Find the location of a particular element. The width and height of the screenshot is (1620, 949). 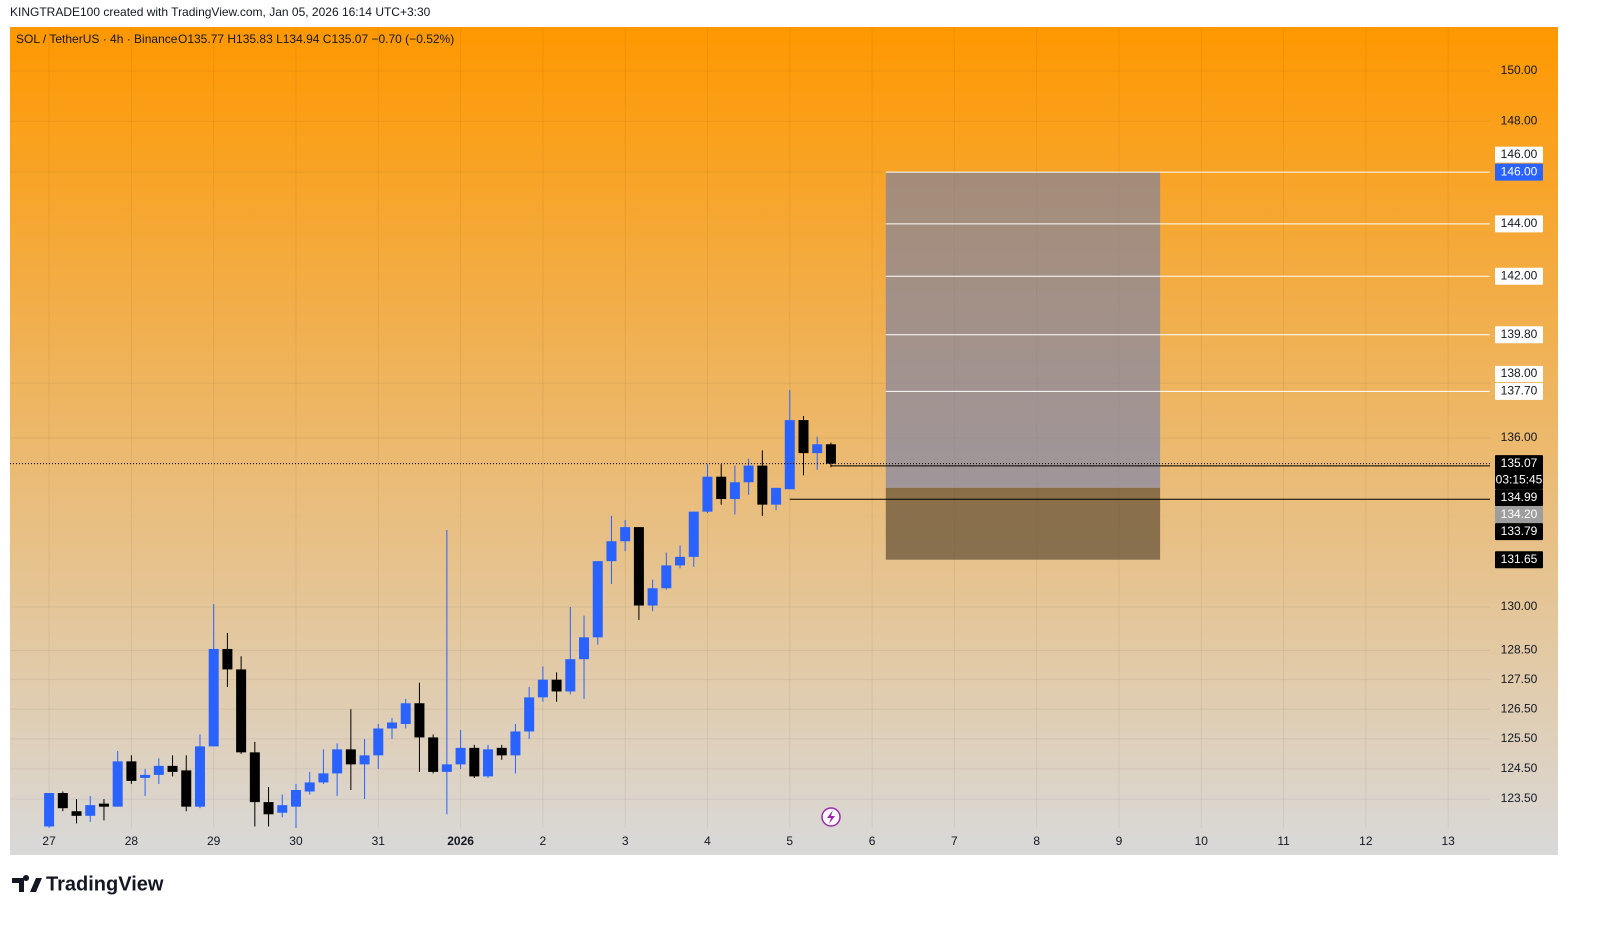

y-tick-label: 124.50 is located at coordinates (1519, 768).